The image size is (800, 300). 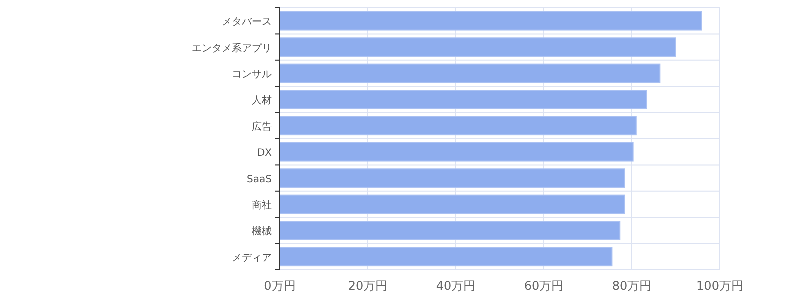 What do you see at coordinates (247, 22) in the screenshot?
I see `y-tick-label: メタバース` at bounding box center [247, 22].